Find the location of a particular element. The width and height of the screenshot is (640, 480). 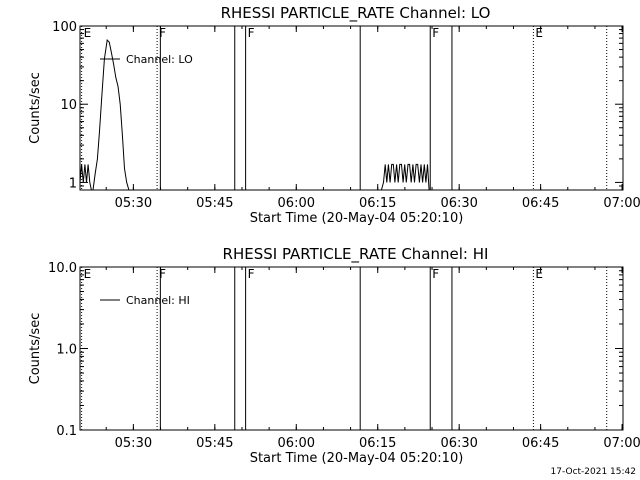

chart-title: RHESSI PARTICLE_RATE Channel: HI is located at coordinates (356, 254).